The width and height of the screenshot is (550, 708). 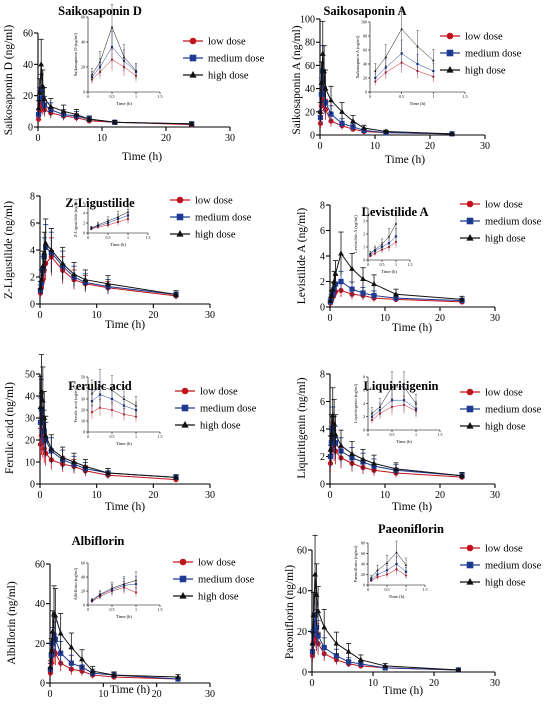 What do you see at coordinates (322, 231) in the screenshot?
I see `y-tick-label: 6` at bounding box center [322, 231].